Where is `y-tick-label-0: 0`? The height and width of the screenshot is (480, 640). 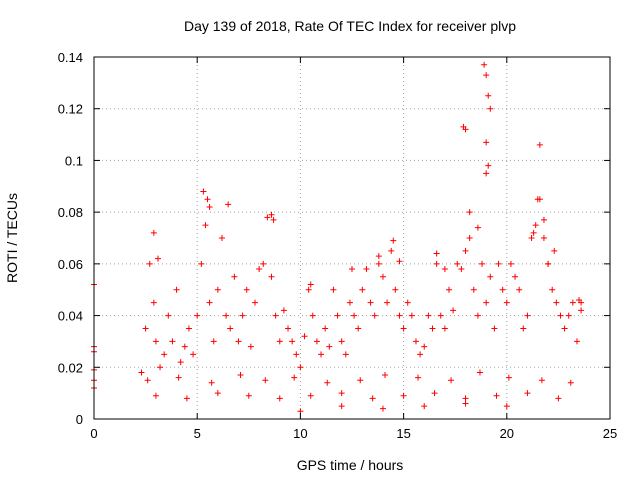 y-tick-label-0: 0 is located at coordinates (79, 419).